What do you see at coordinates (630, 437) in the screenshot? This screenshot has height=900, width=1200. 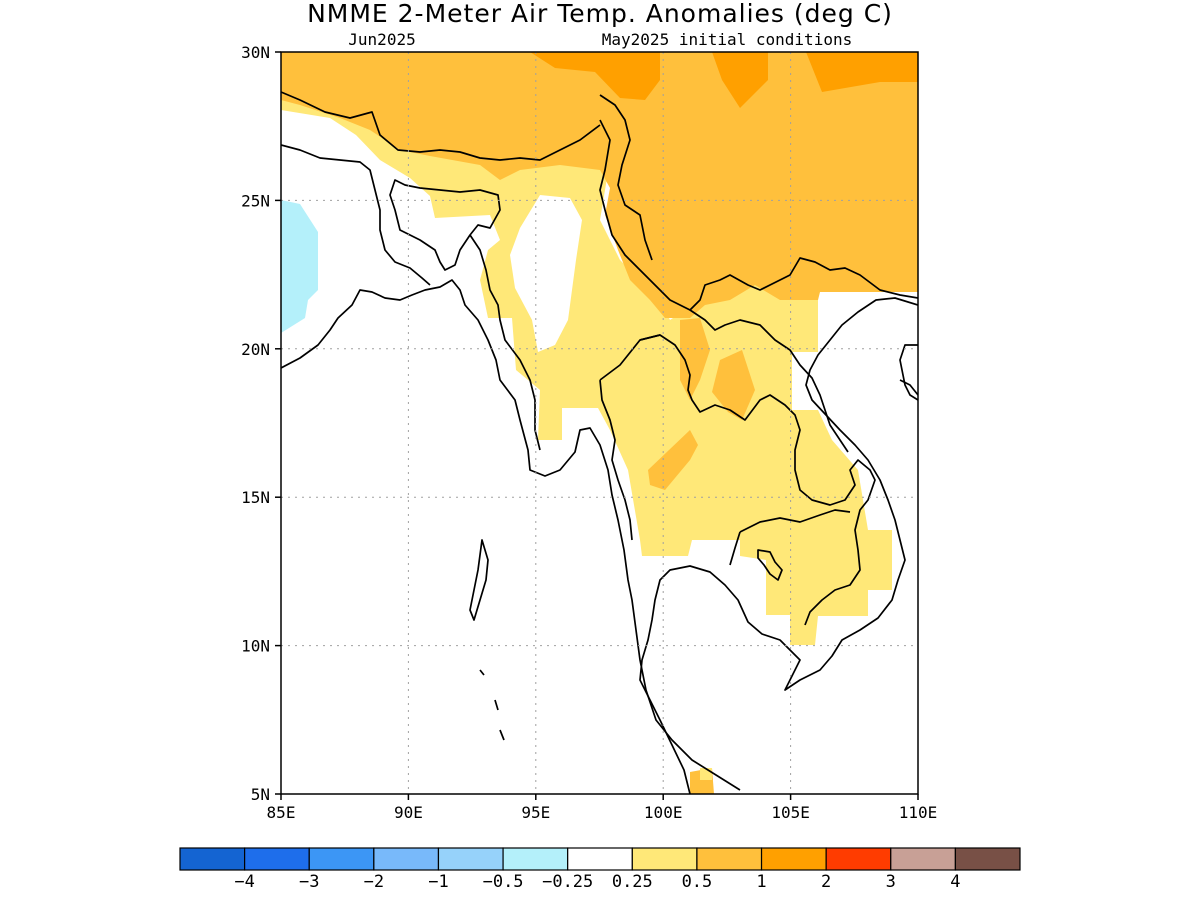 I see `border-thailand-myanmar` at bounding box center [630, 437].